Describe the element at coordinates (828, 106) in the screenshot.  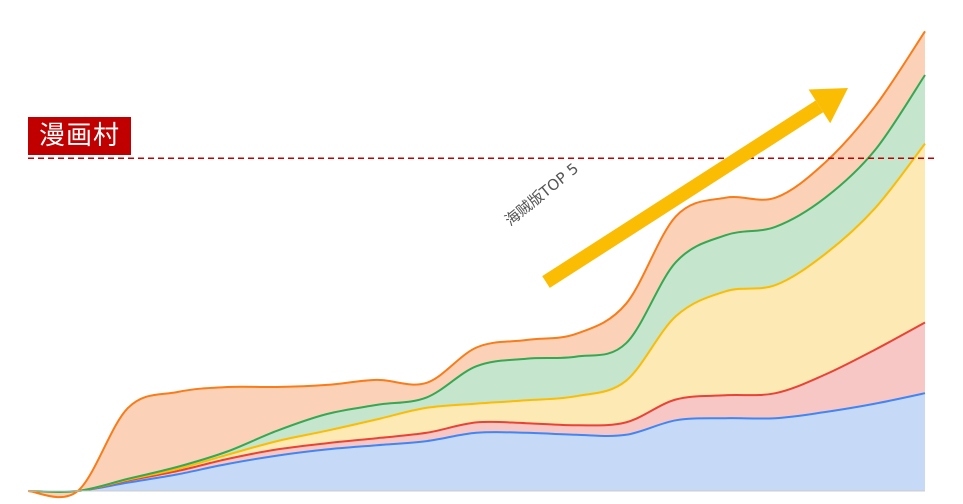
I see `trend-arrow-head` at that location.